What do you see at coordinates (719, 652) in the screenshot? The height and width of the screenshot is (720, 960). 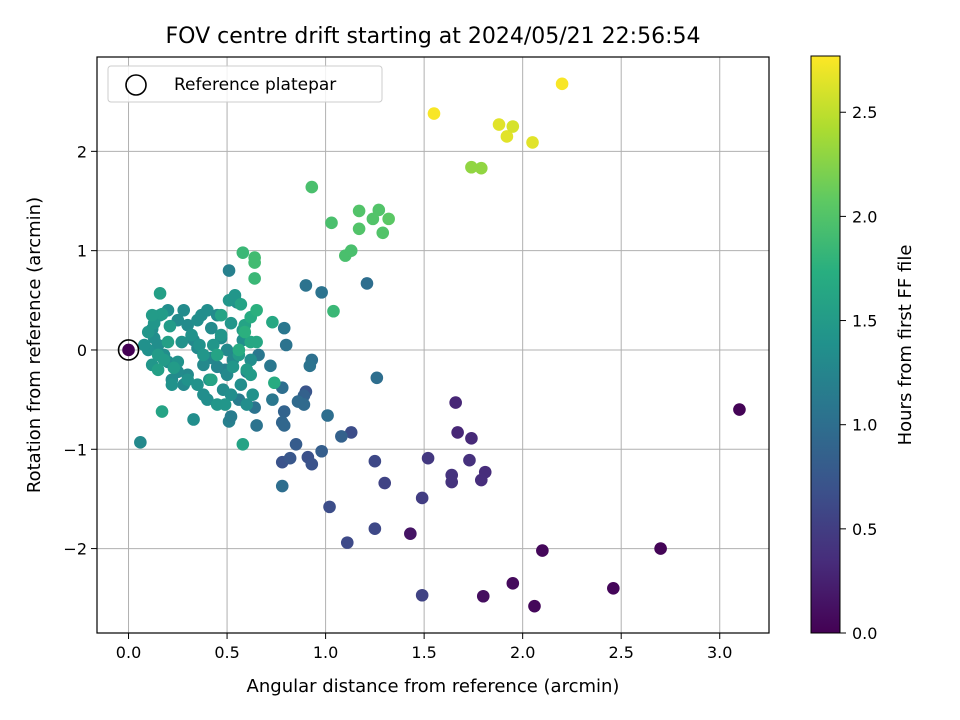 I see `x-tick-label: 3.0` at bounding box center [719, 652].